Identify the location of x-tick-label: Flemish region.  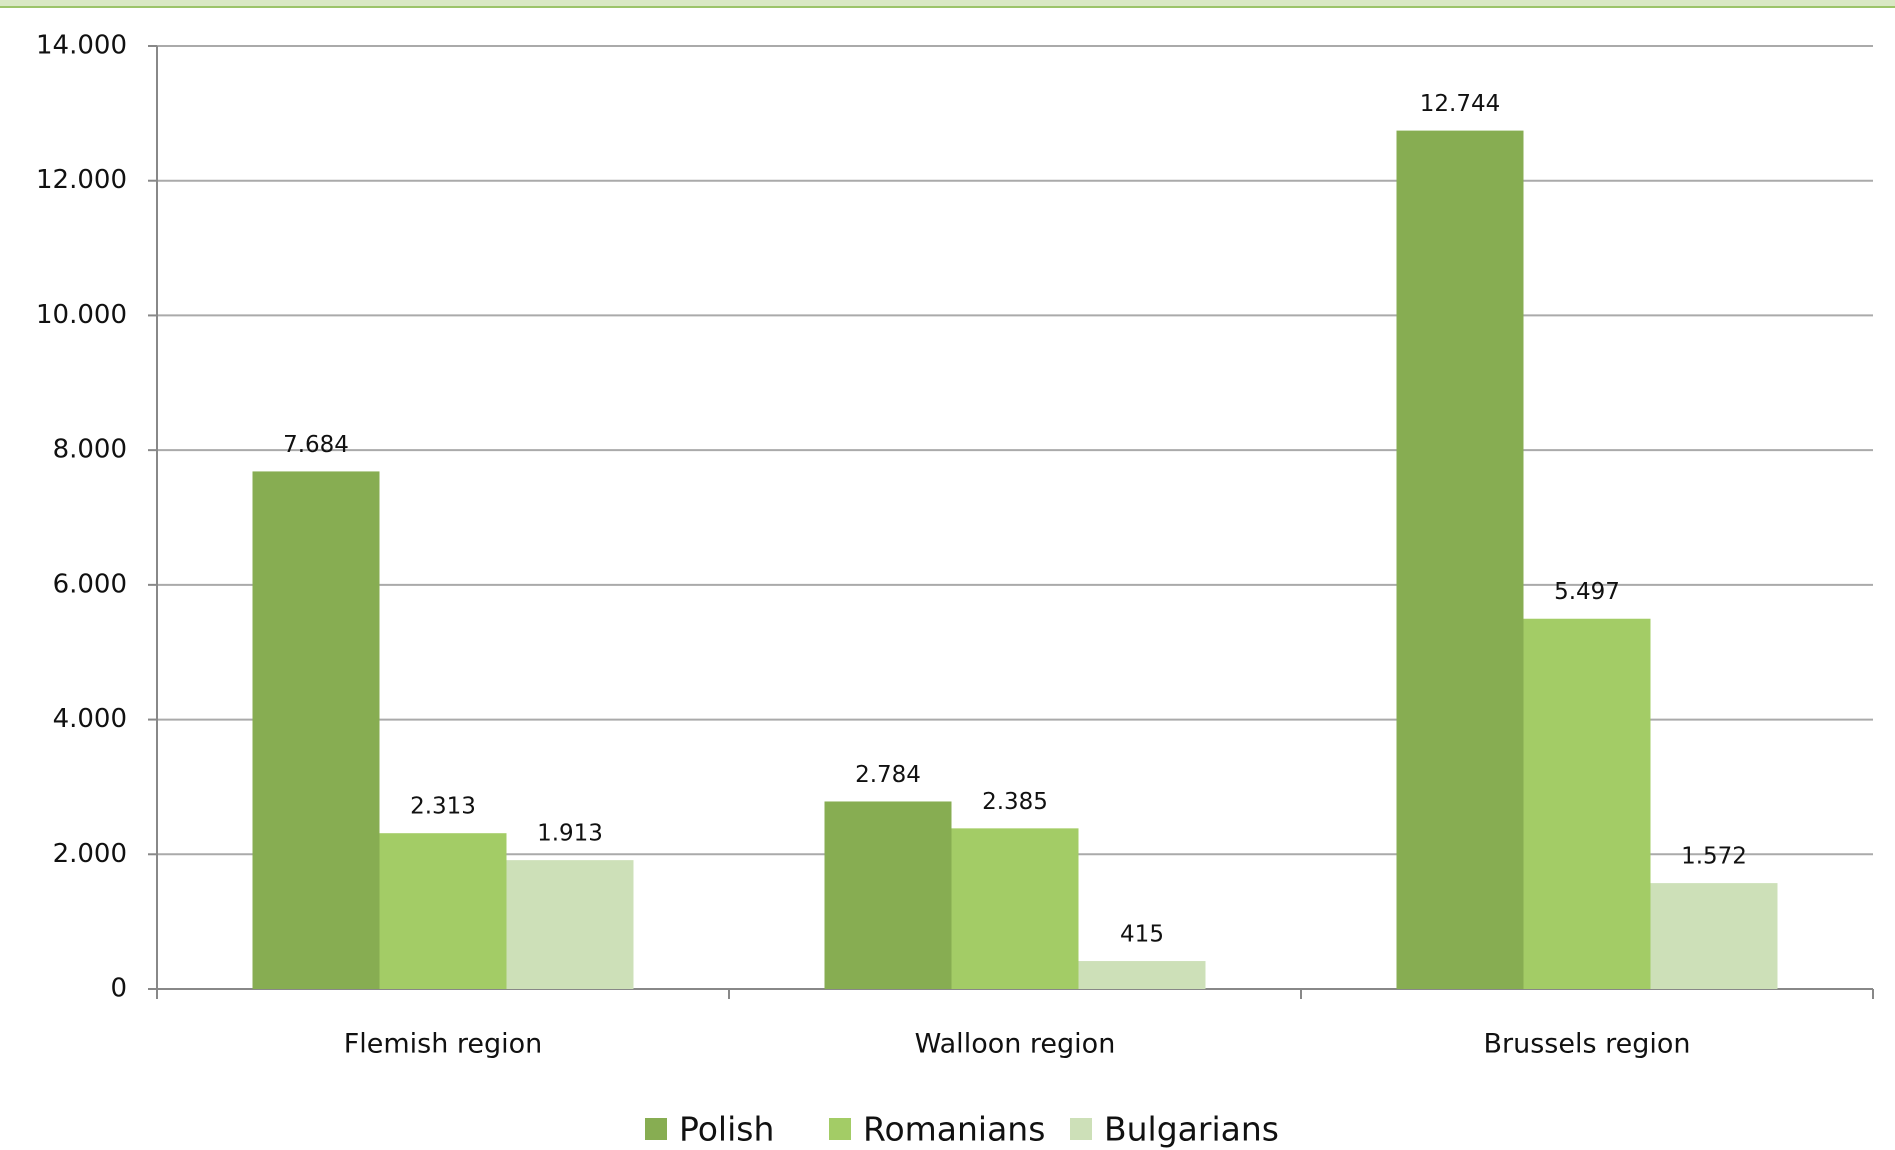
(443, 1044).